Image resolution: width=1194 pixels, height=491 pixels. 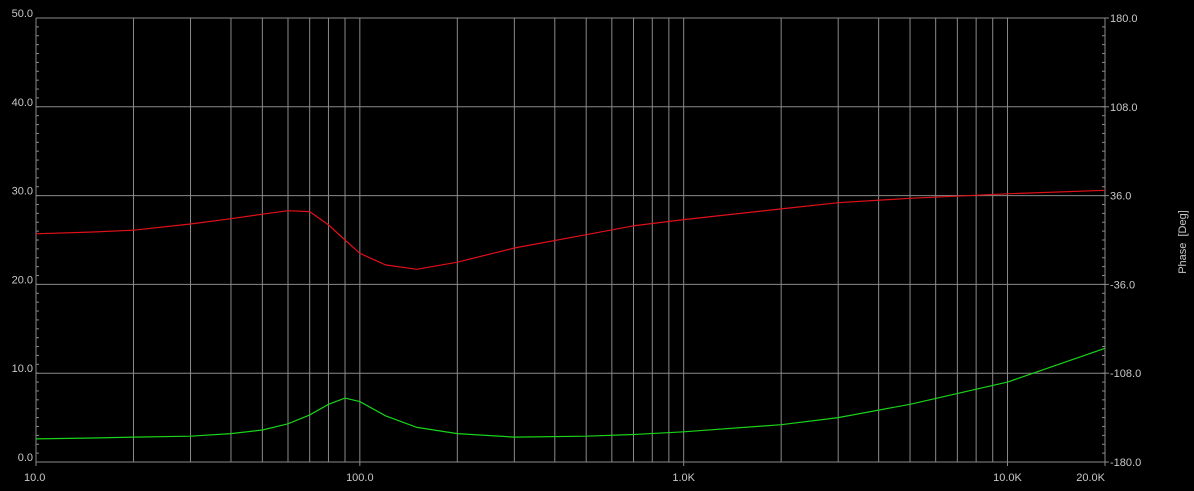 What do you see at coordinates (1124, 108) in the screenshot?
I see `y2-tick-label: 108.0` at bounding box center [1124, 108].